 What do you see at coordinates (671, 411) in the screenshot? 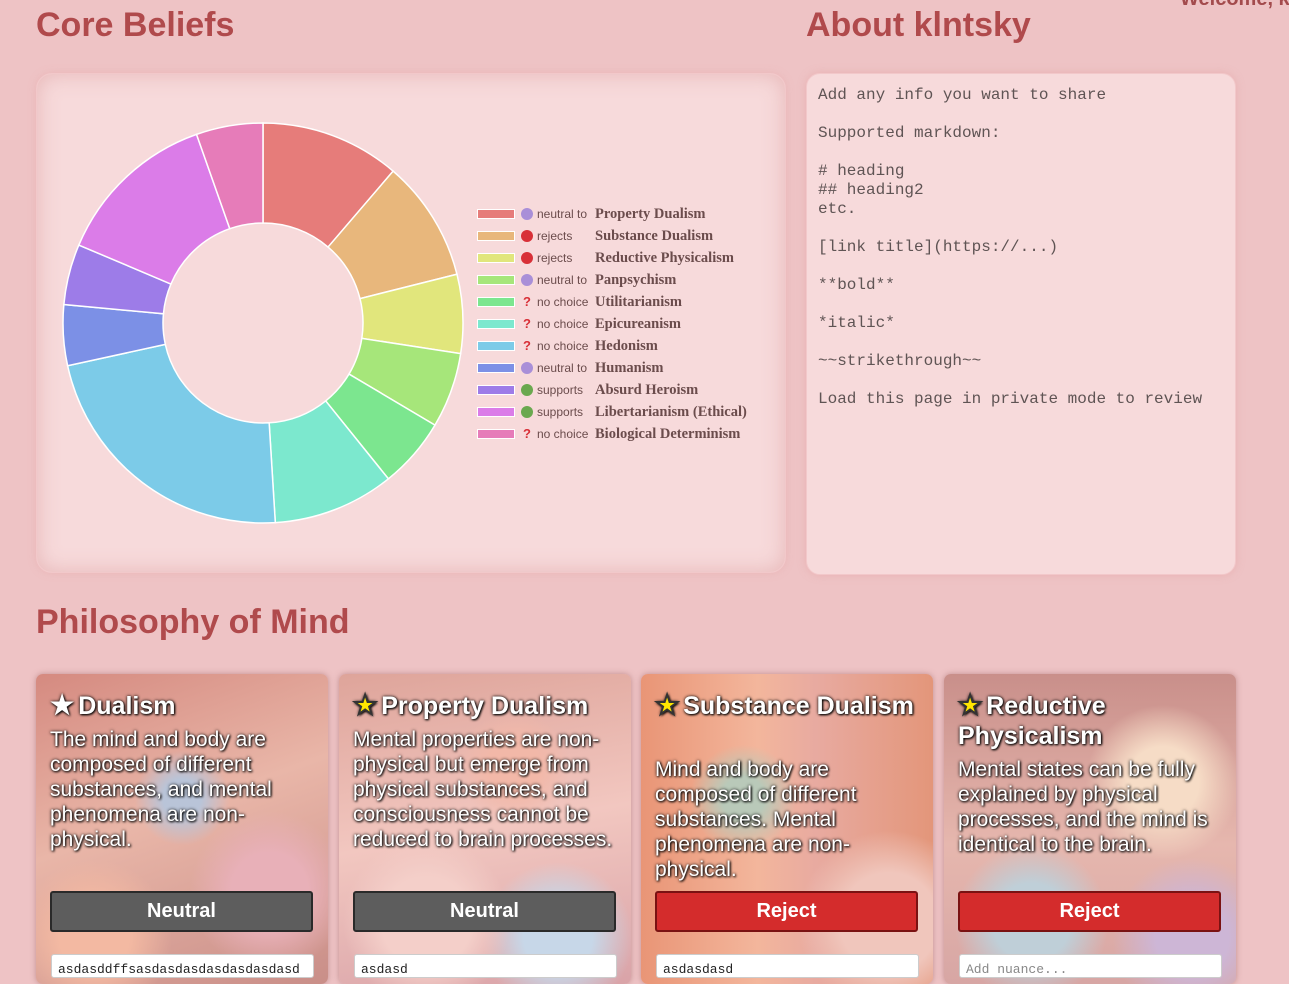
I see `legend-topic: Libertarianism (Ethical)` at bounding box center [671, 411].